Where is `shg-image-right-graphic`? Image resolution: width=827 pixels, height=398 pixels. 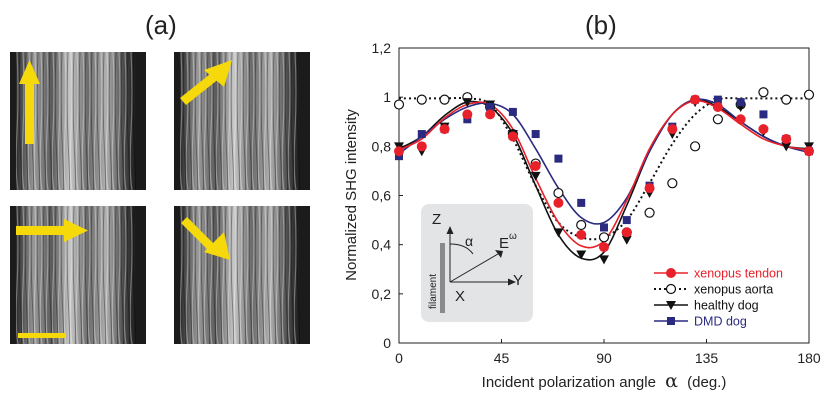
shg-image-right-graphic is located at coordinates (78, 275).